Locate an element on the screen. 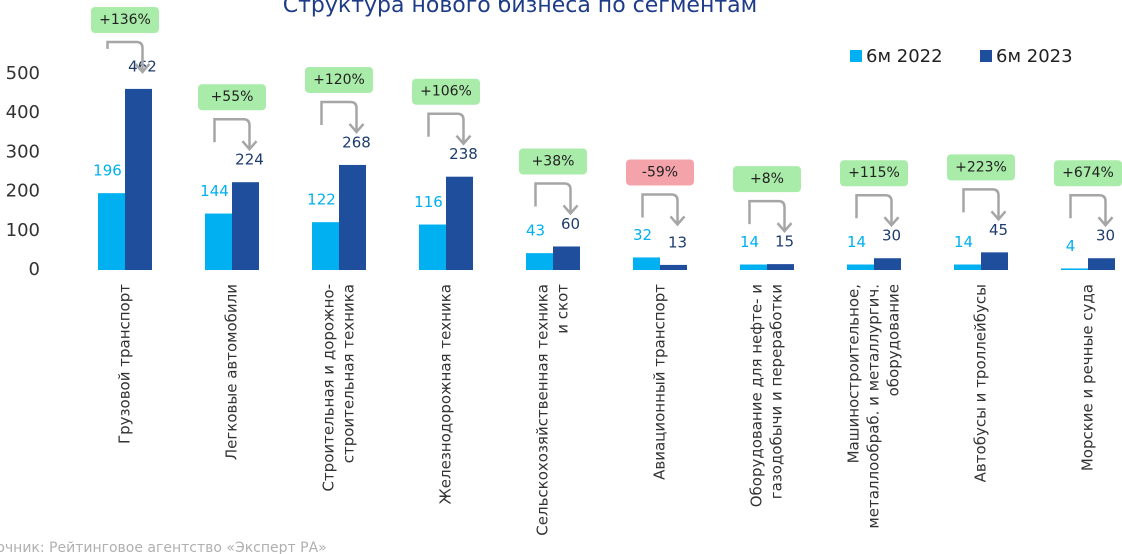 The width and height of the screenshot is (1122, 554). x-tick-label: Оборудование для нефте- и is located at coordinates (757, 395).